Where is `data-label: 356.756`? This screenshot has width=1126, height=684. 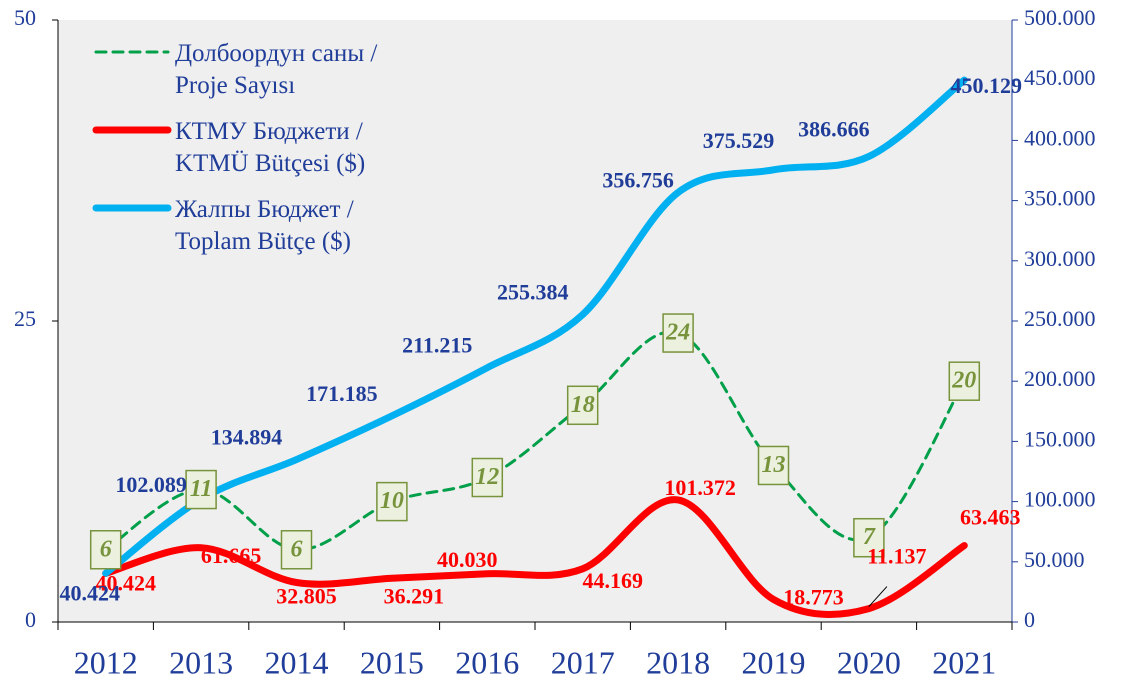
data-label: 356.756 is located at coordinates (638, 180).